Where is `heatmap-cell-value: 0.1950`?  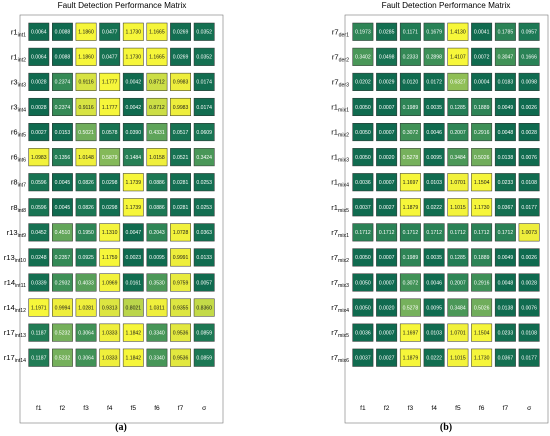
heatmap-cell-value: 0.1950 is located at coordinates (86, 233).